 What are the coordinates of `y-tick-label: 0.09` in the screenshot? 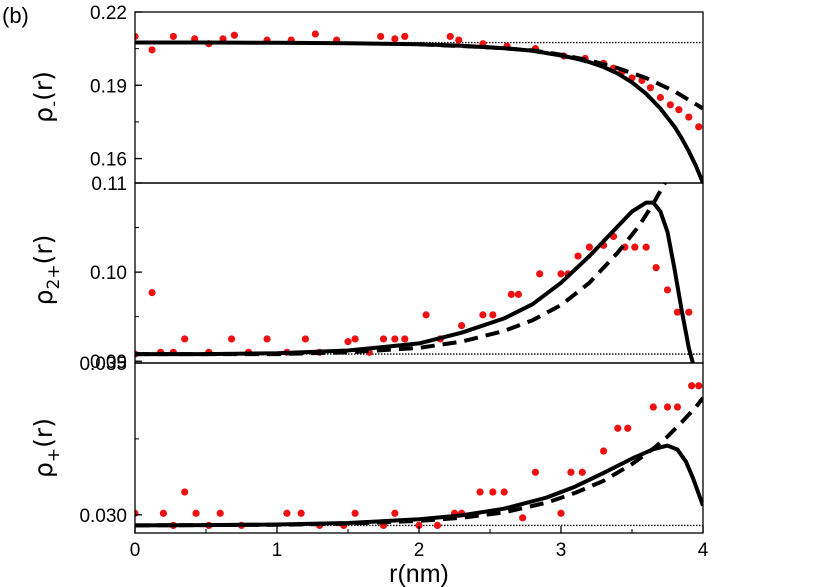 It's located at (108, 362).